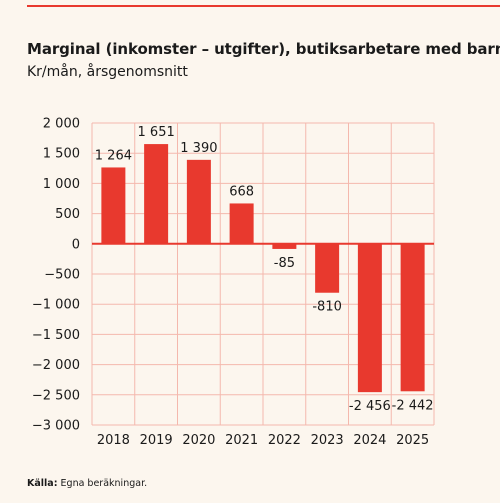 The height and width of the screenshot is (503, 500). What do you see at coordinates (263, 6) in the screenshot?
I see `top-accent-line` at bounding box center [263, 6].